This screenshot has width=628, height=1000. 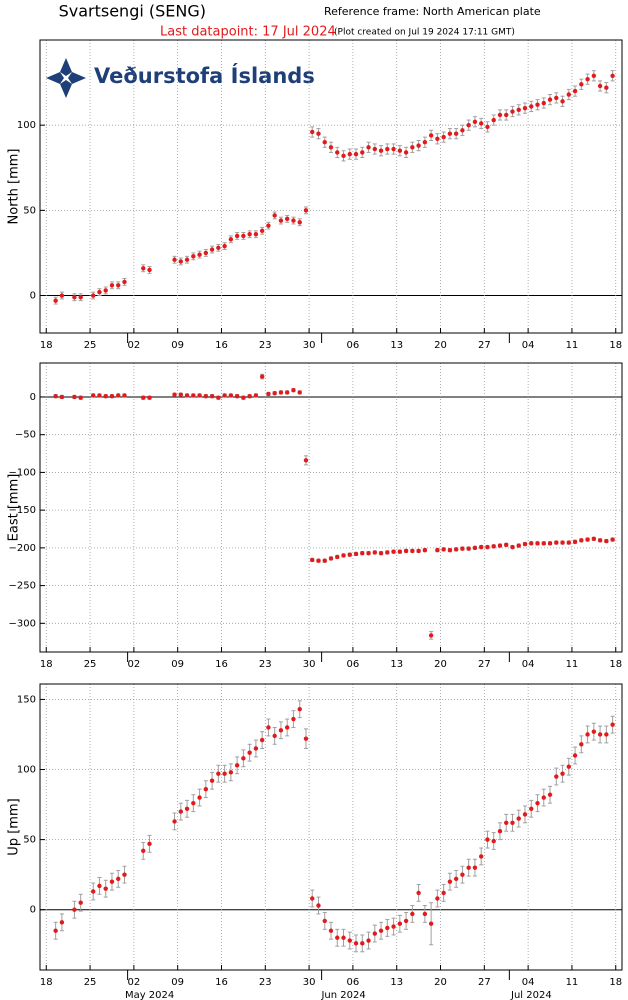 What do you see at coordinates (14, 508) in the screenshot?
I see `y-axis-label: East [mm]` at bounding box center [14, 508].